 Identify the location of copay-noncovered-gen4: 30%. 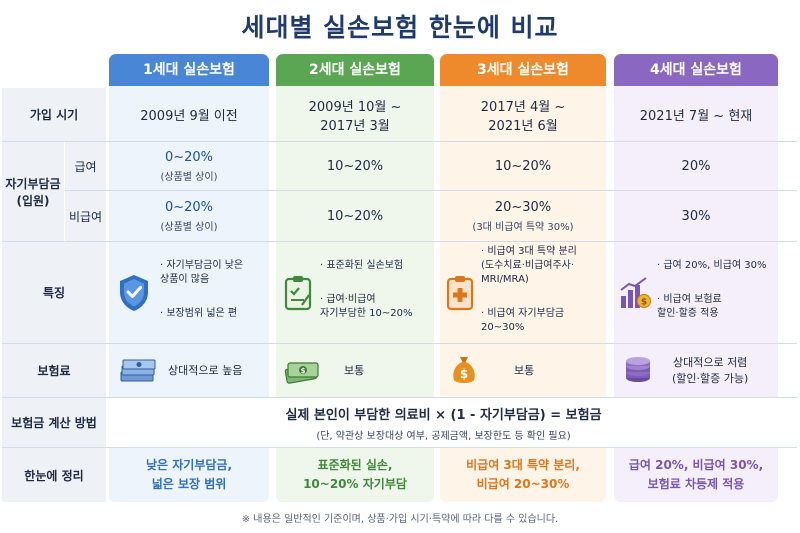
(696, 216).